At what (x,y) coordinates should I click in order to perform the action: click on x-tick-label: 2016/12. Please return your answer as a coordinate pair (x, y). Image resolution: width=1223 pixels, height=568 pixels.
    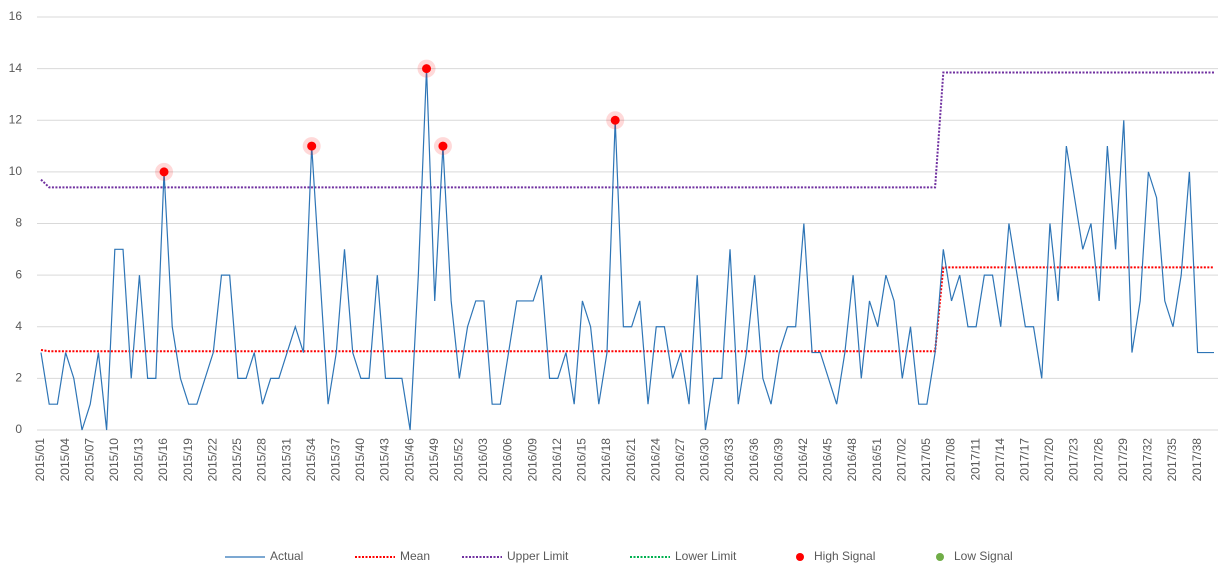
    Looking at the image, I should click on (557, 460).